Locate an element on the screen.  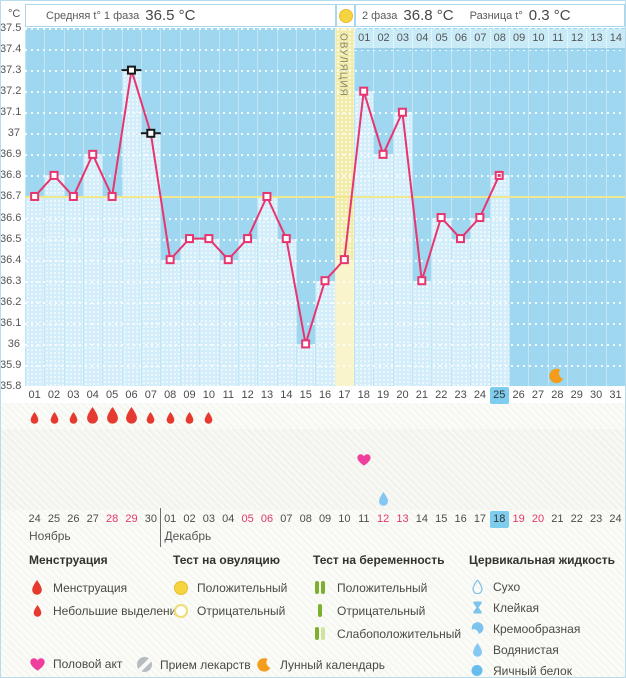
fluid-drop-svg is located at coordinates (383, 499).